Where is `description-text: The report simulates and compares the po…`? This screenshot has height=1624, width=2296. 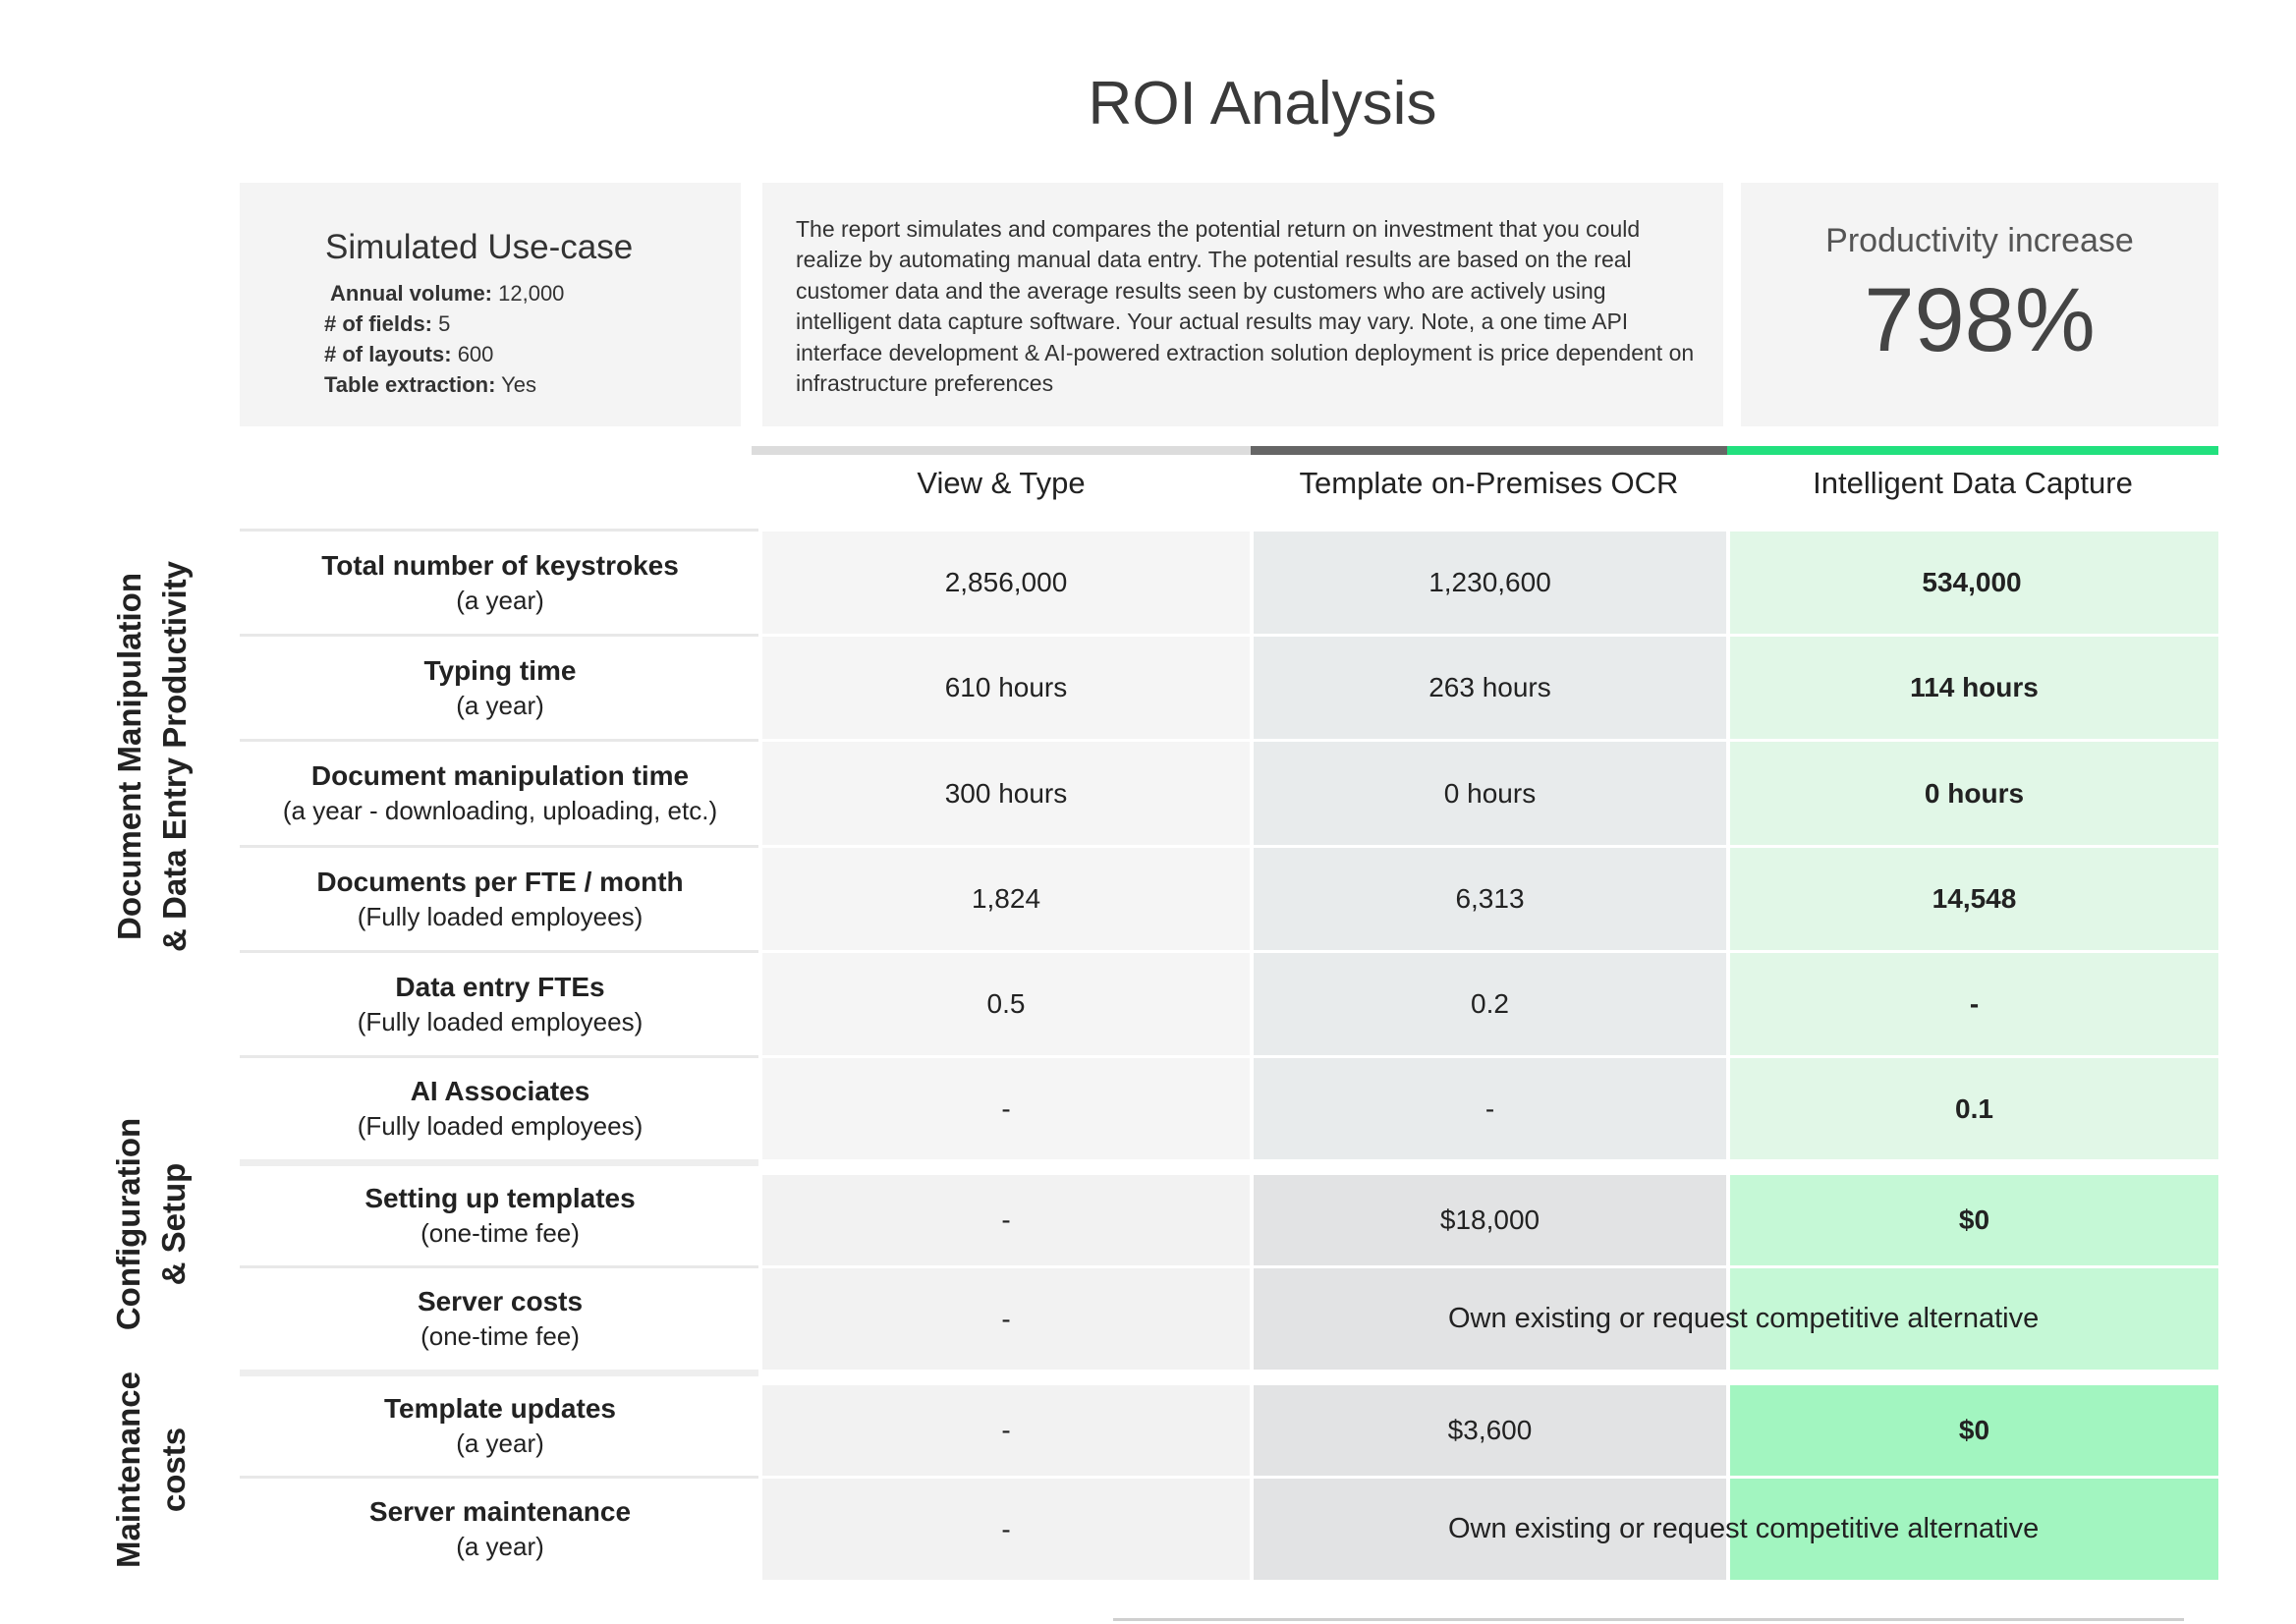 description-text: The report simulates and compares the po… is located at coordinates (1245, 306).